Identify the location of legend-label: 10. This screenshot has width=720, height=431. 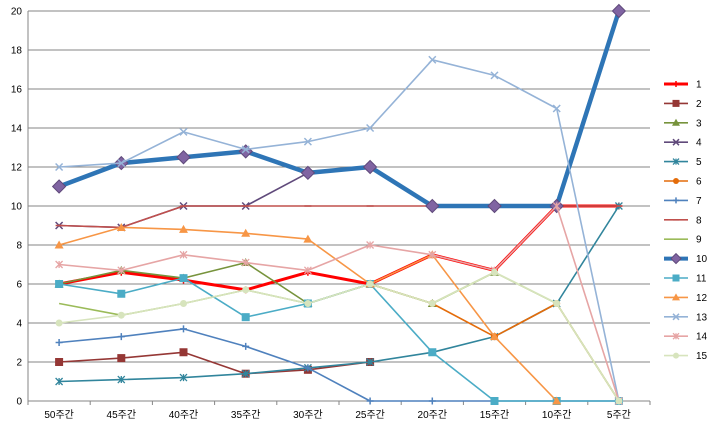
(702, 259).